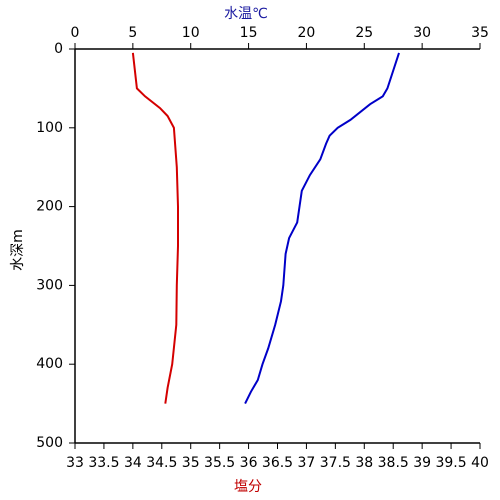  What do you see at coordinates (364, 33) in the screenshot?
I see `x2-tick-label: 25` at bounding box center [364, 33].